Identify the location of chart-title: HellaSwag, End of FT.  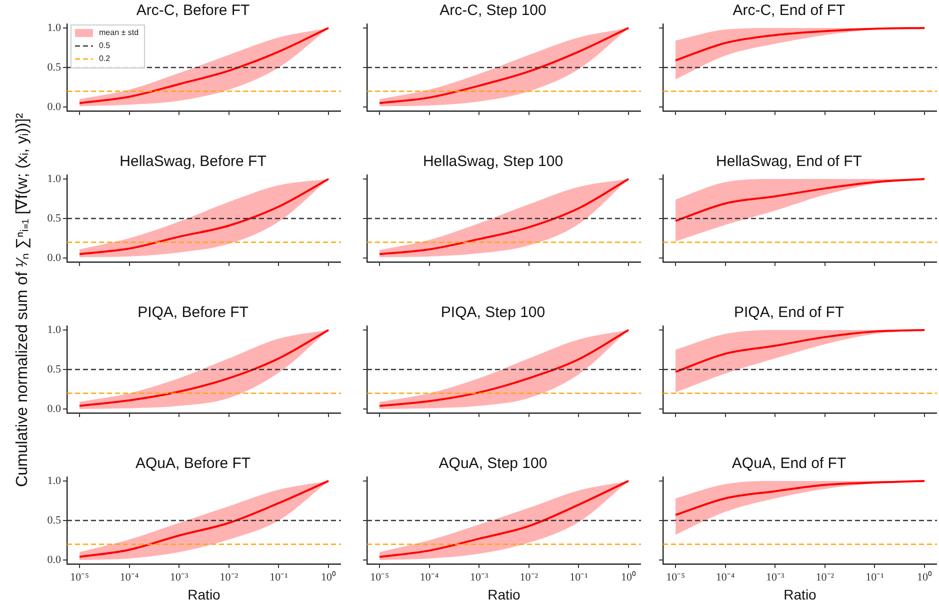
(789, 161).